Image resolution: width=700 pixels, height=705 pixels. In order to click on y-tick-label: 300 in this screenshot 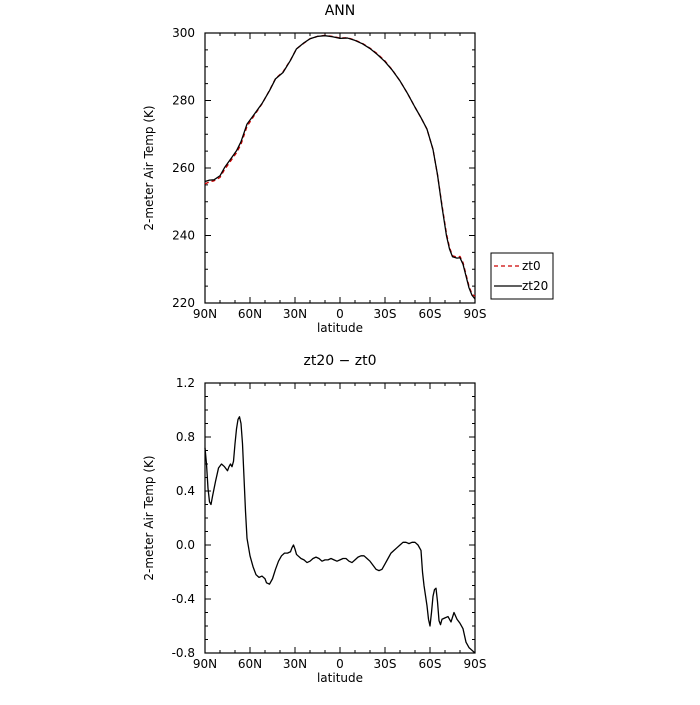, I will do `click(183, 33)`.